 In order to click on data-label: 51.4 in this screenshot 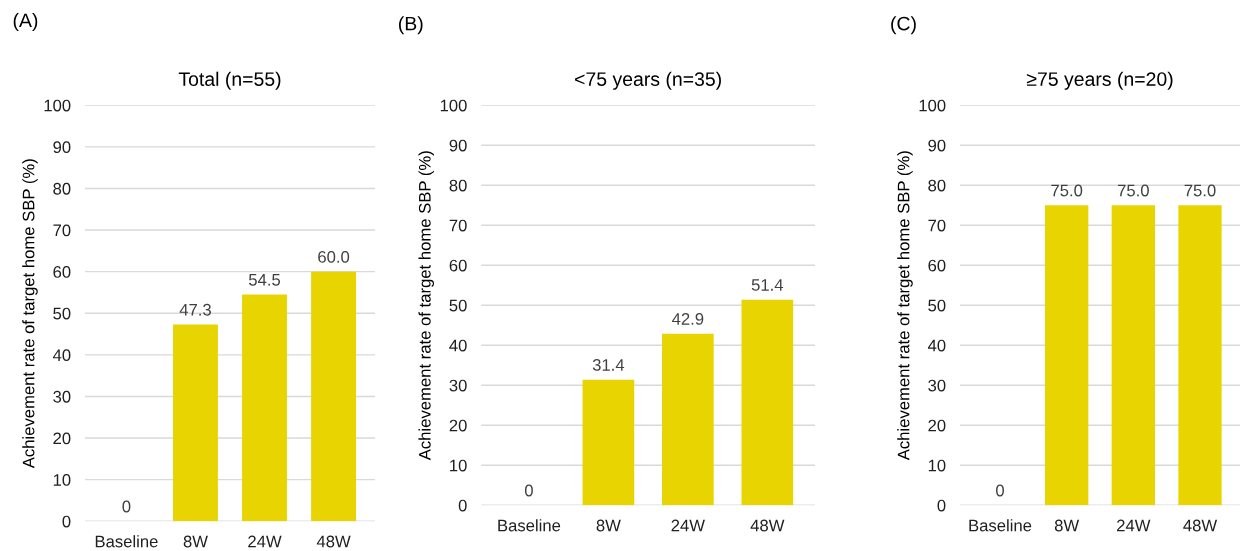, I will do `click(767, 285)`.